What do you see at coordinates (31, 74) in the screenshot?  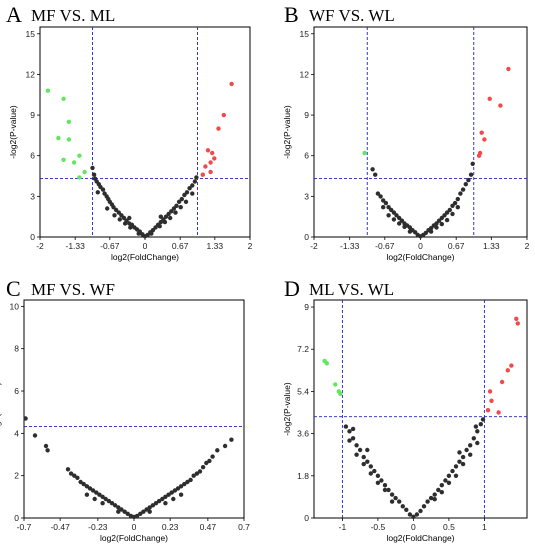 I see `y-tick-label: 12` at bounding box center [31, 74].